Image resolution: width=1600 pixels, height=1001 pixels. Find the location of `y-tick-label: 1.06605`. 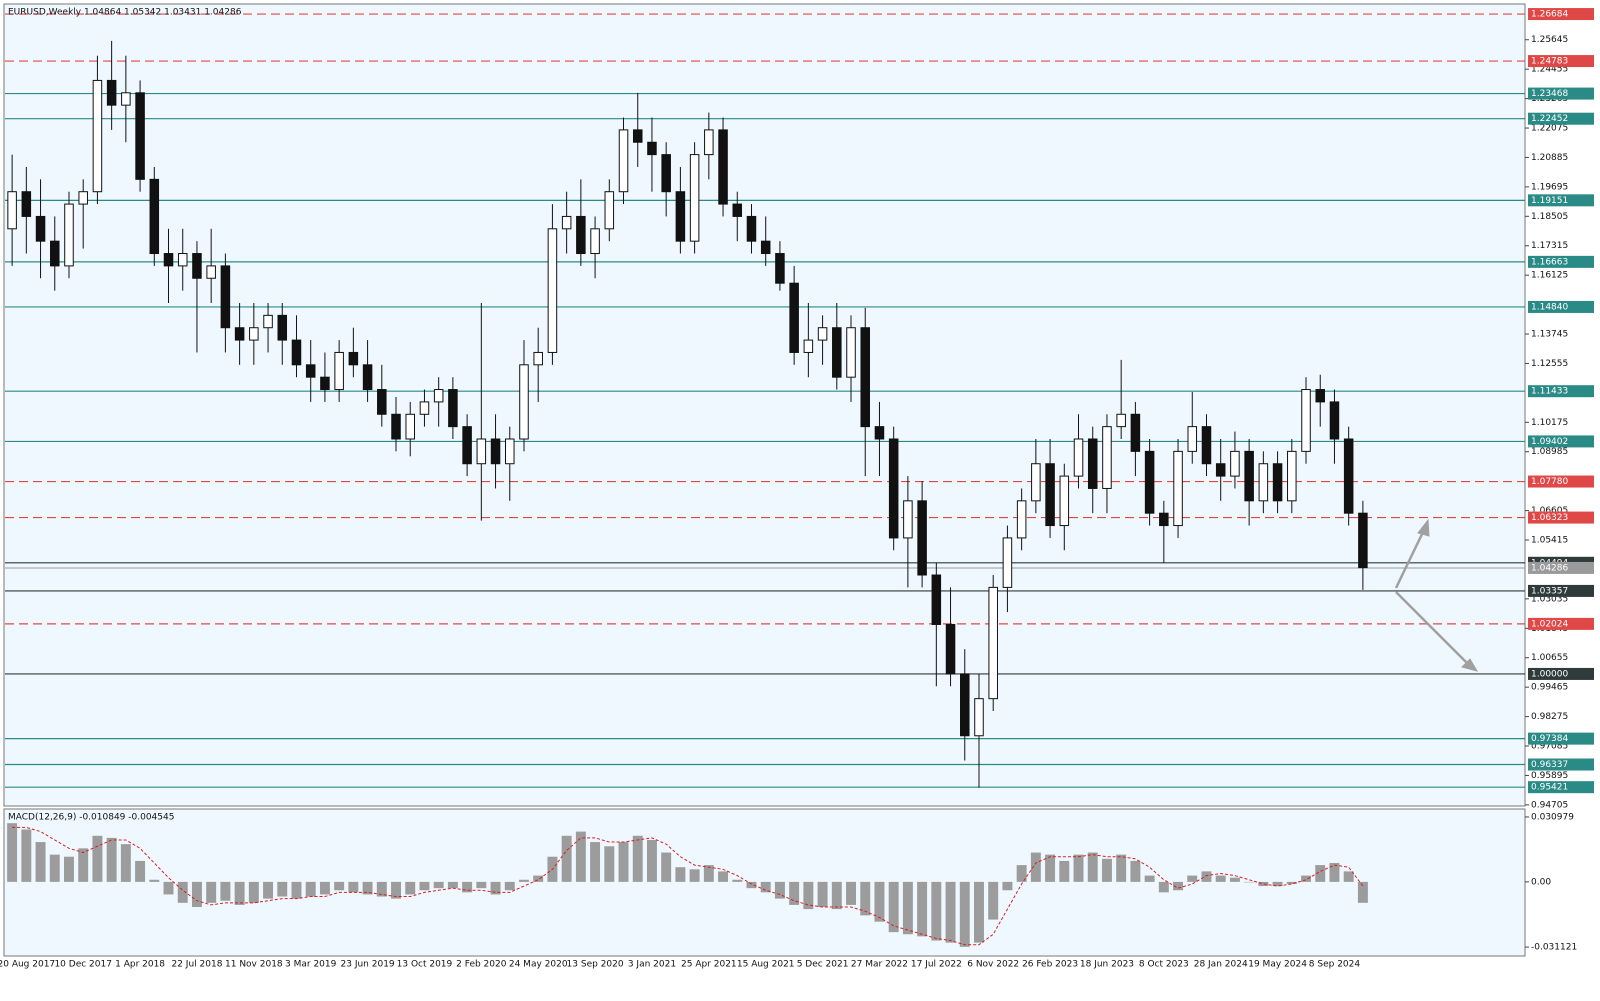

y-tick-label: 1.06605 is located at coordinates (1549, 511).